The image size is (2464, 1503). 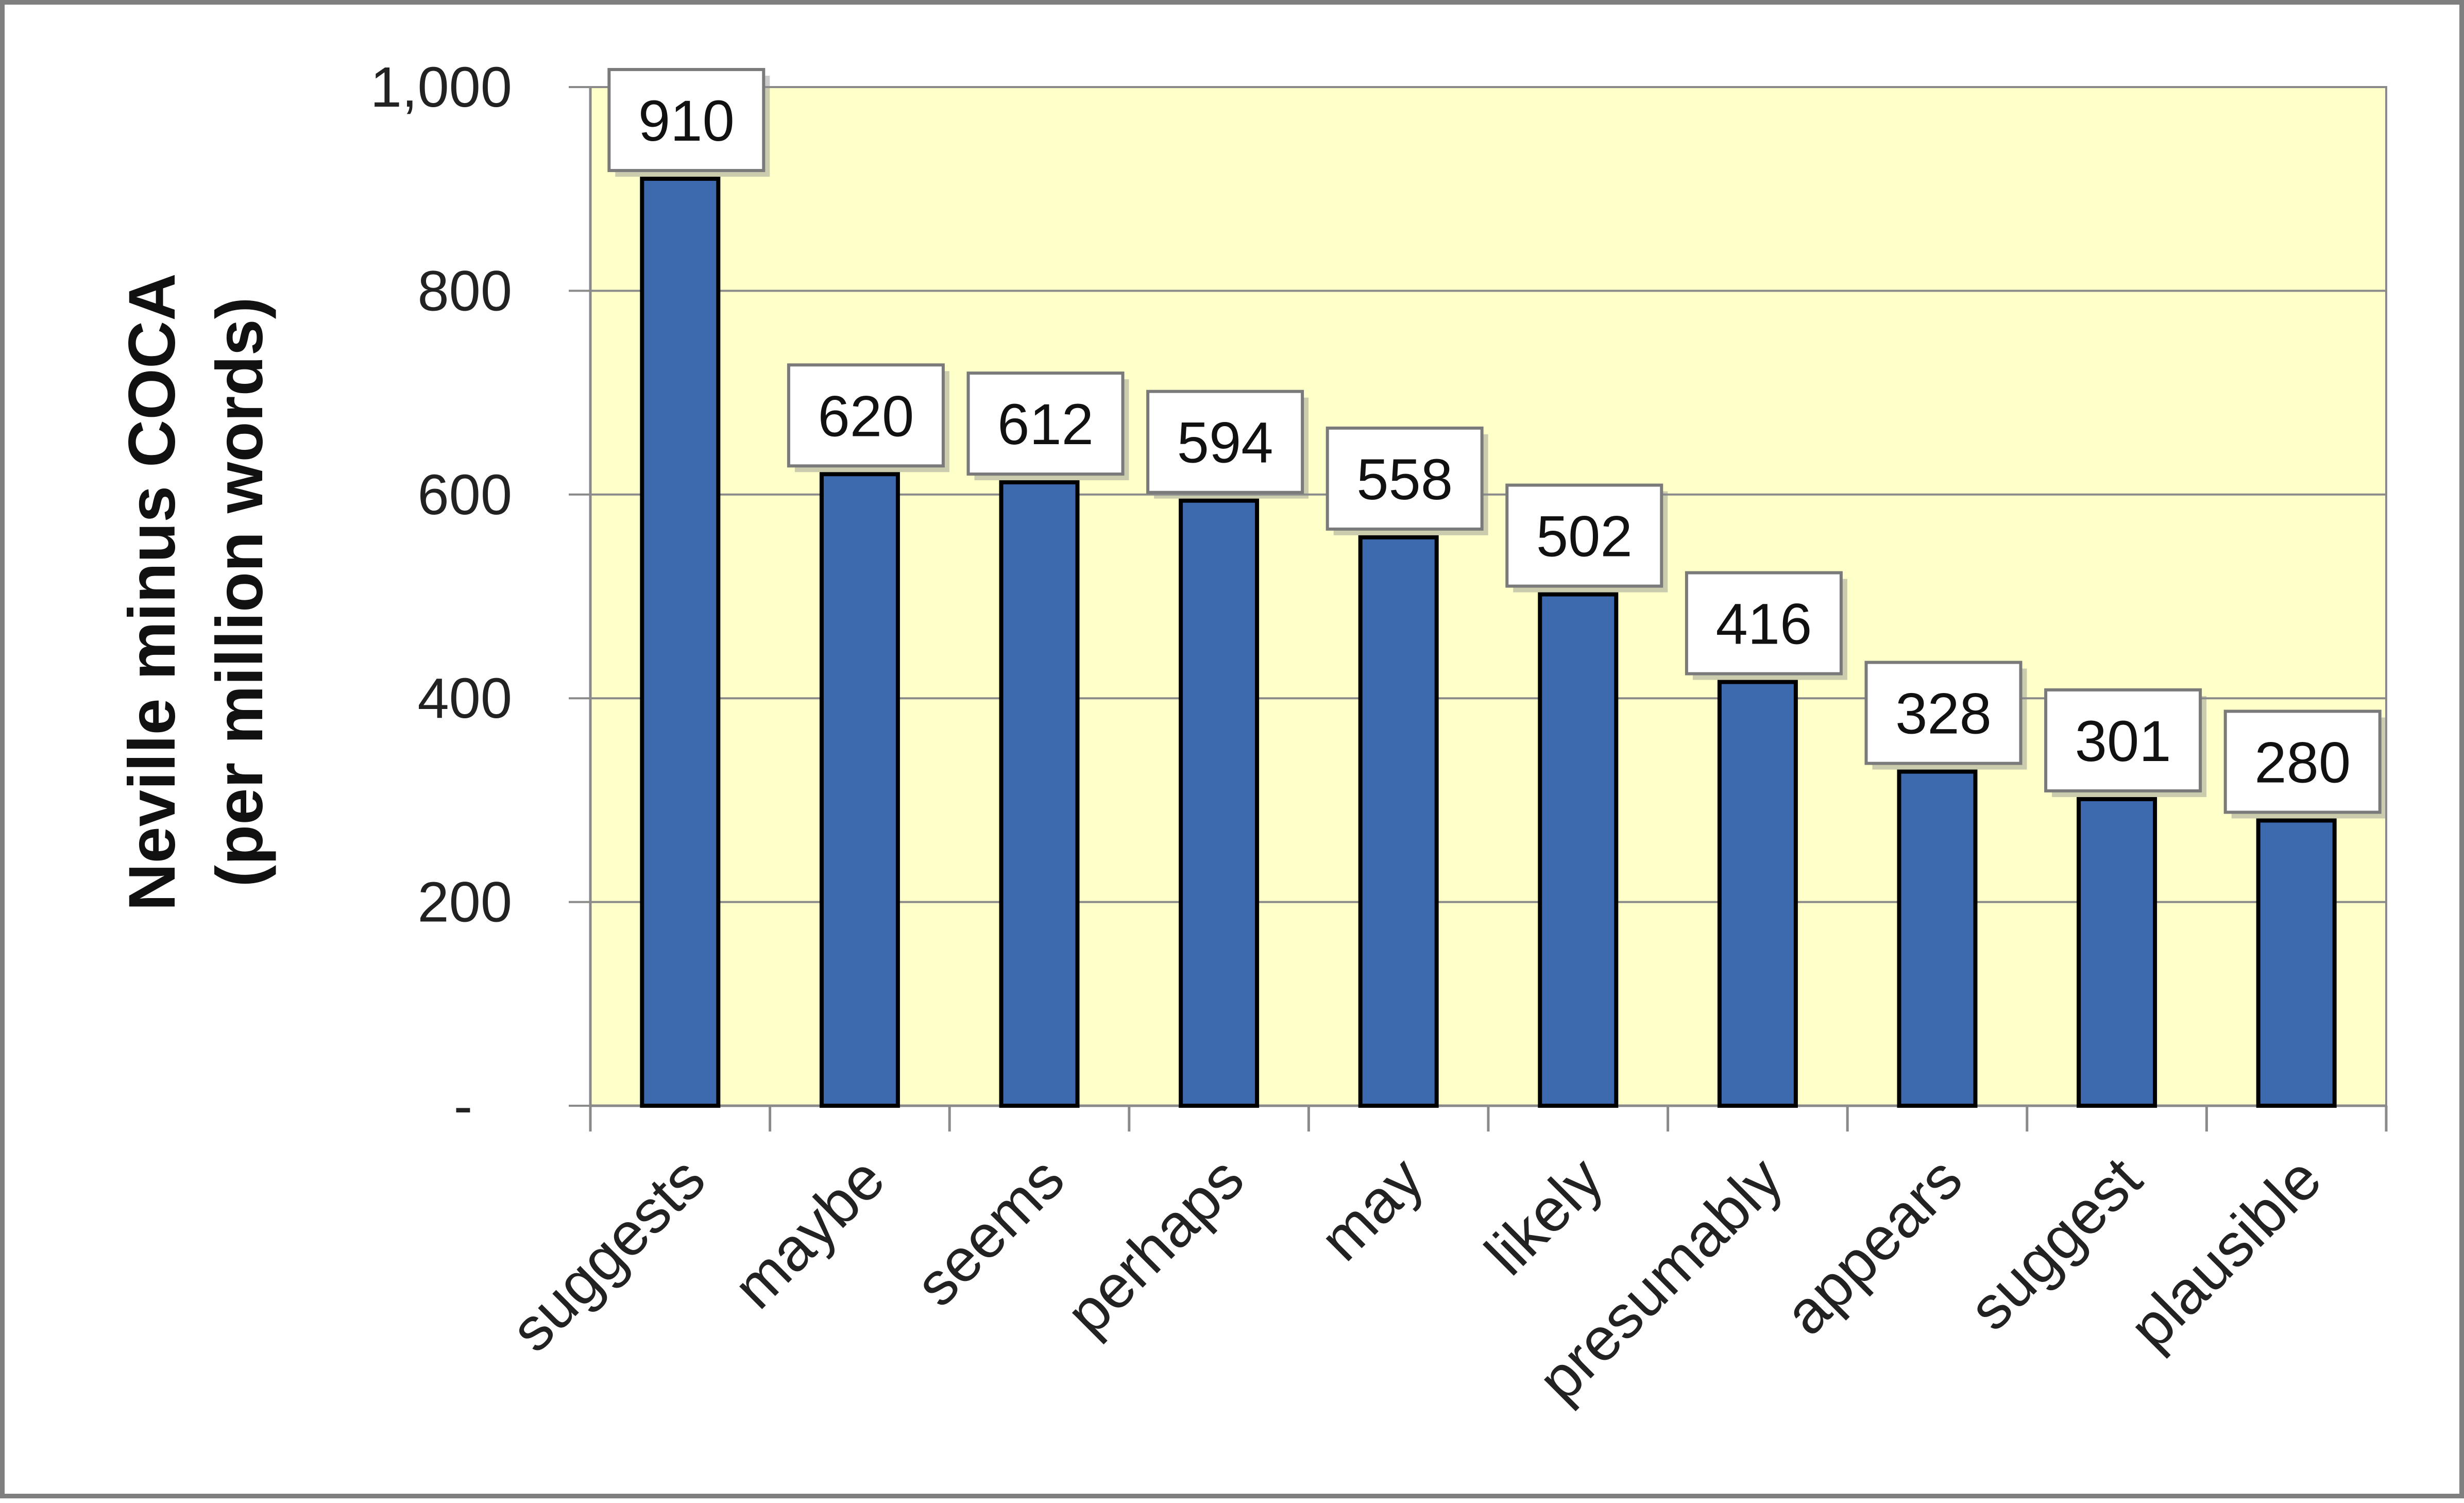 I want to click on category-label-perhaps: perhaps, so click(x=1155, y=1246).